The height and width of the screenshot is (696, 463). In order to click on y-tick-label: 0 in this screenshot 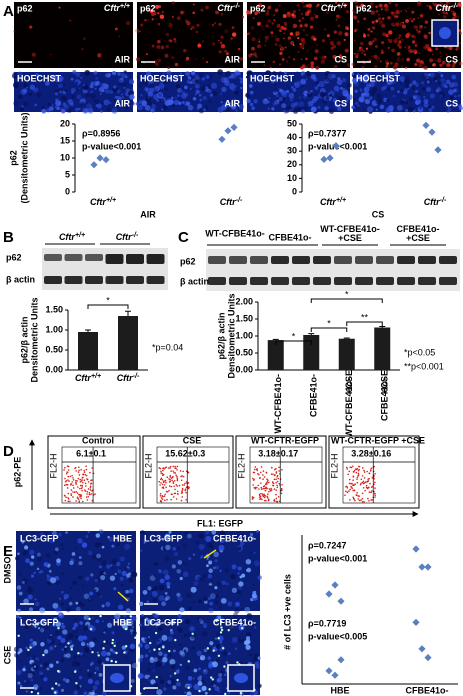, I will do `click(294, 191)`.